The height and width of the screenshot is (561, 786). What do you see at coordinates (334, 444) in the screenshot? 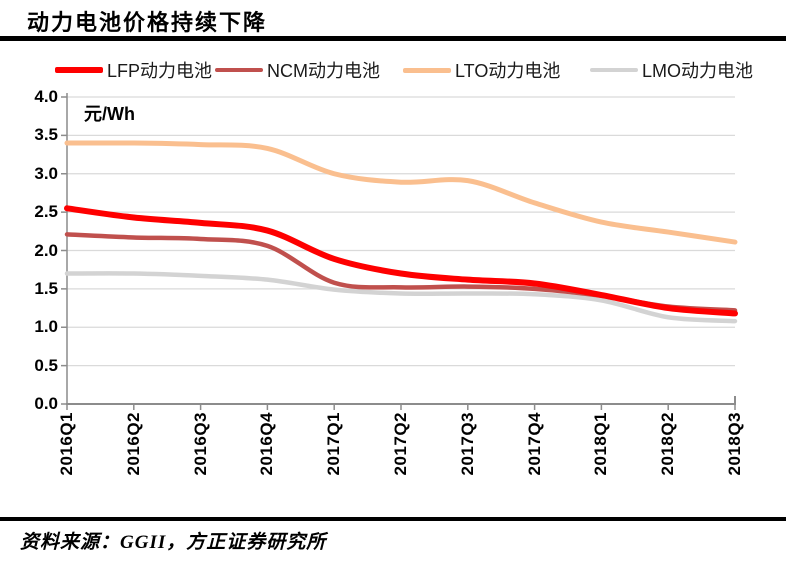
I see `x-axis-tick-label: 2017Q1` at bounding box center [334, 444].